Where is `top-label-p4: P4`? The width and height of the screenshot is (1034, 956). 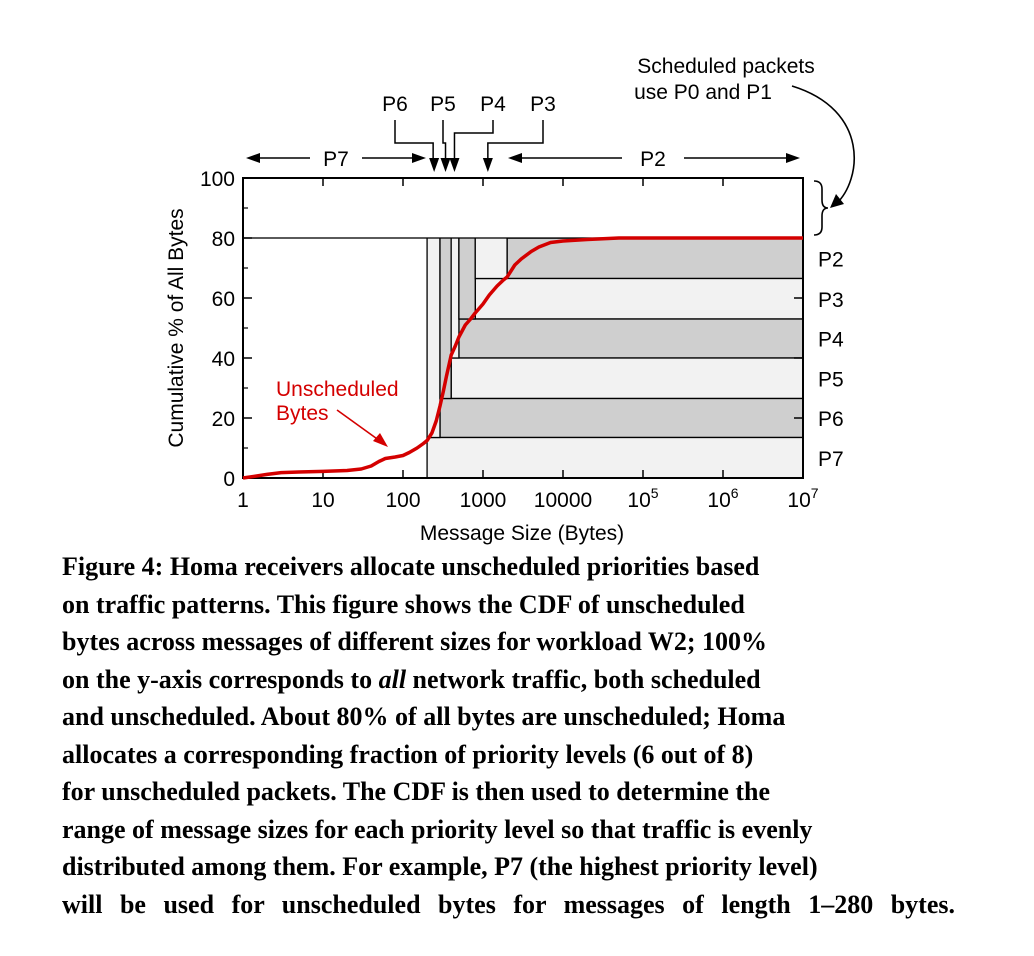 top-label-p4: P4 is located at coordinates (493, 104).